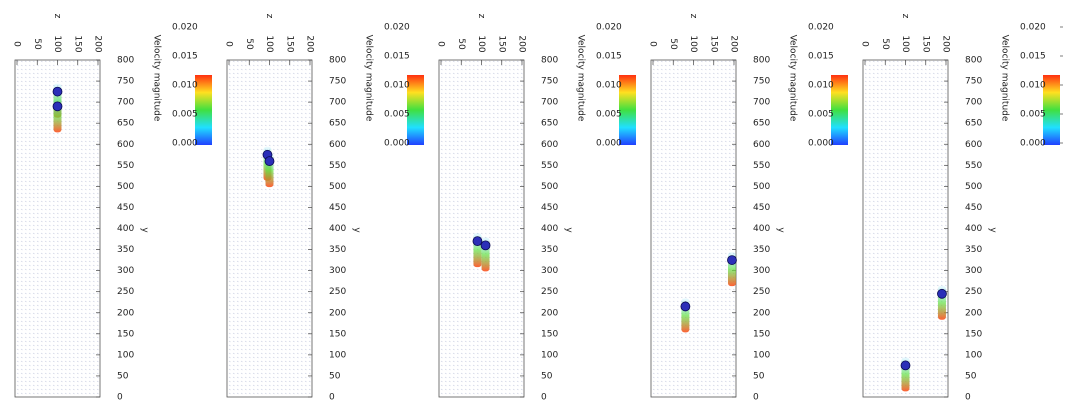 The height and width of the screenshot is (404, 1067). I want to click on x-tick-label: 0, so click(653, 44).